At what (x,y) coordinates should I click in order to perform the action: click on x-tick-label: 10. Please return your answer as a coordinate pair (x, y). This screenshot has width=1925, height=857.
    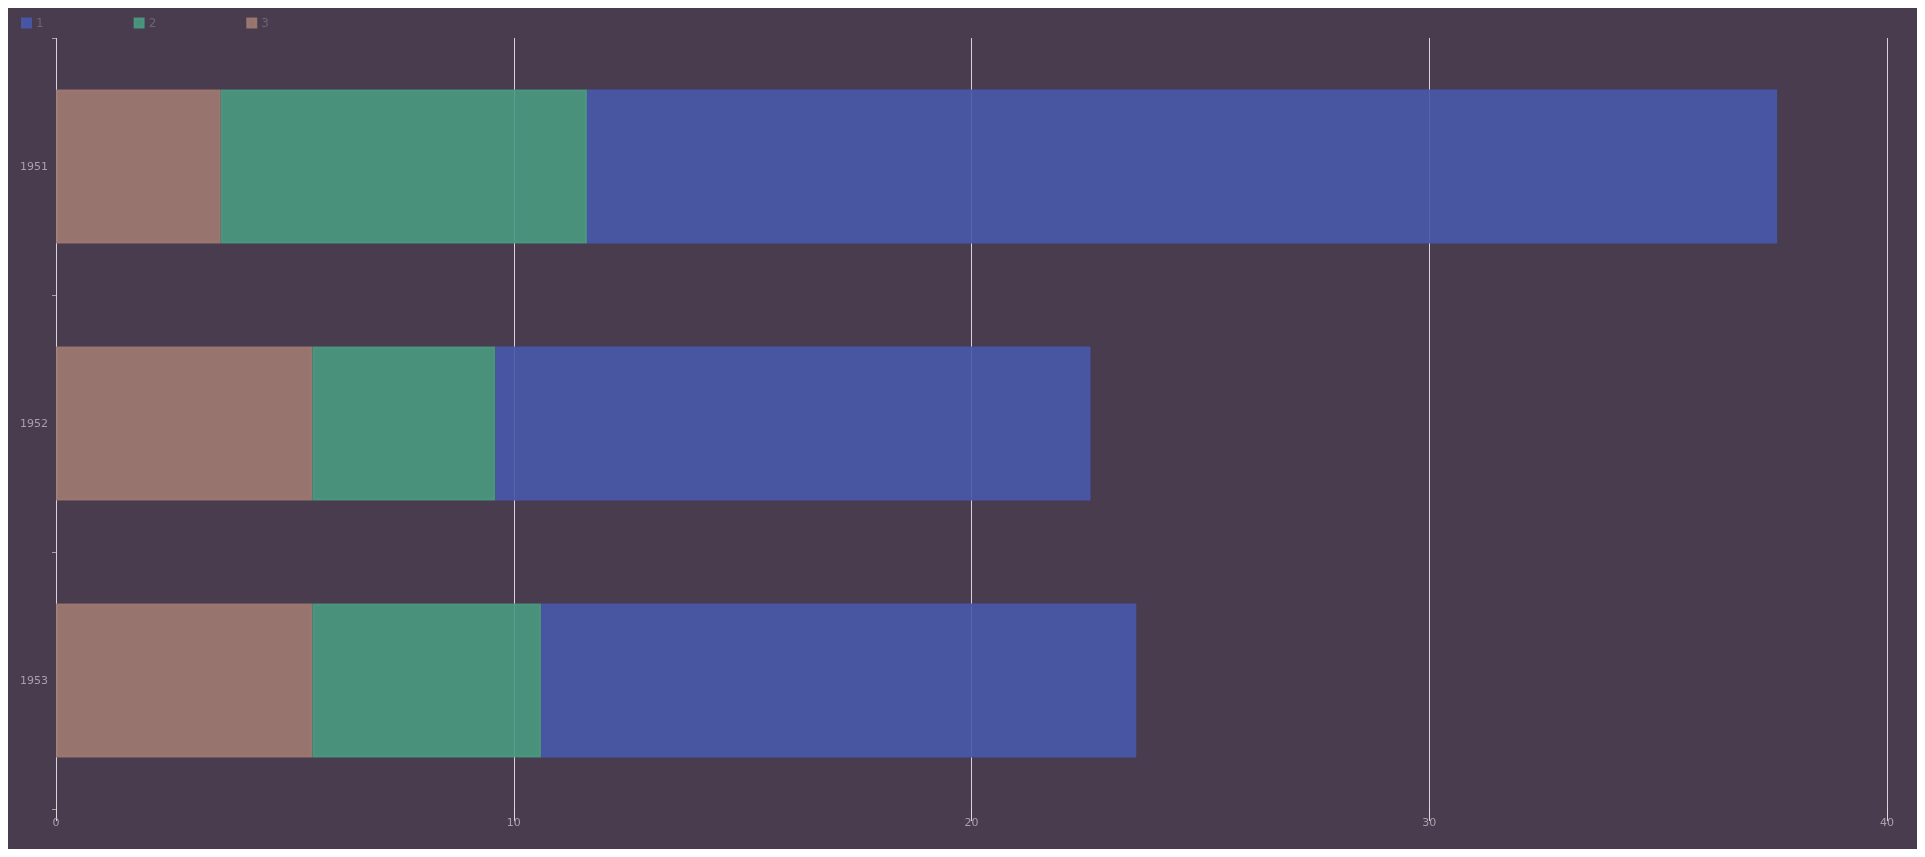
    Looking at the image, I should click on (513, 822).